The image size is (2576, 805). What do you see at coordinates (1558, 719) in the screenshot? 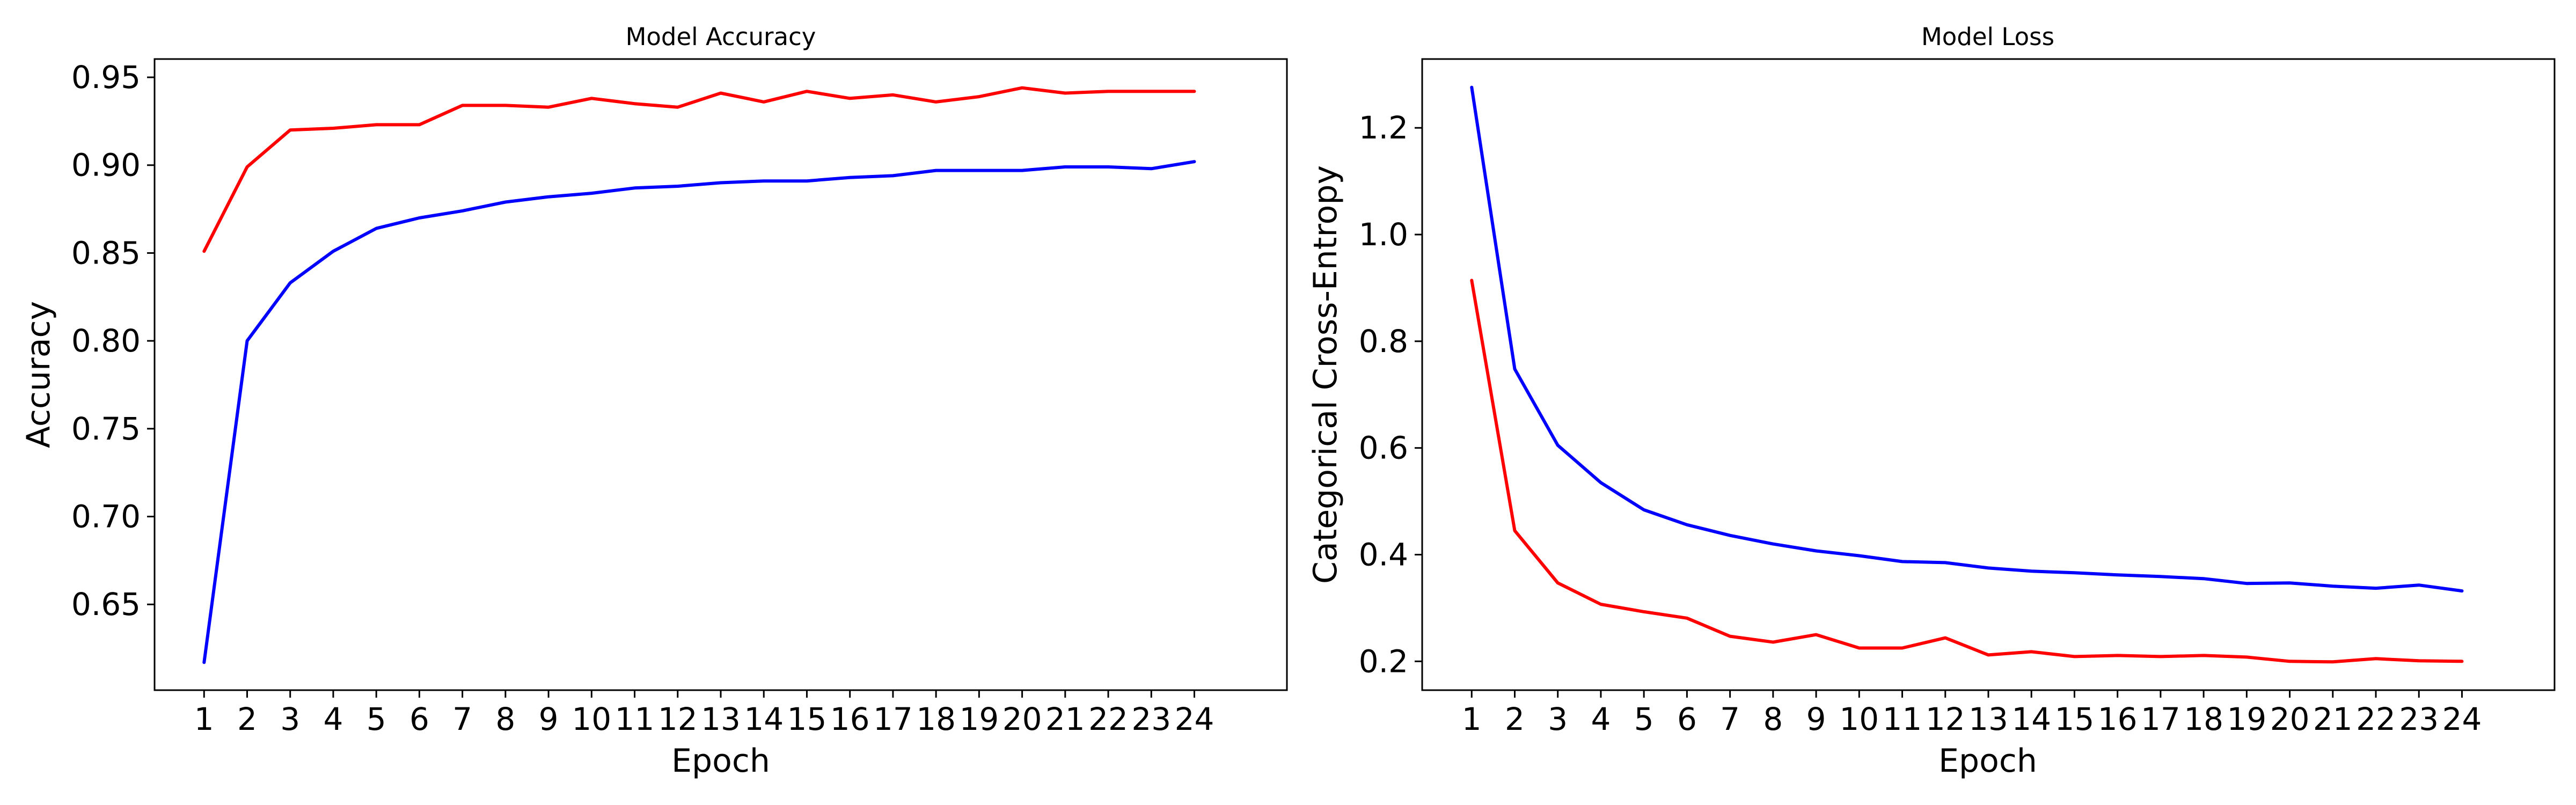
I see `loss-x-tick-label: 3` at bounding box center [1558, 719].